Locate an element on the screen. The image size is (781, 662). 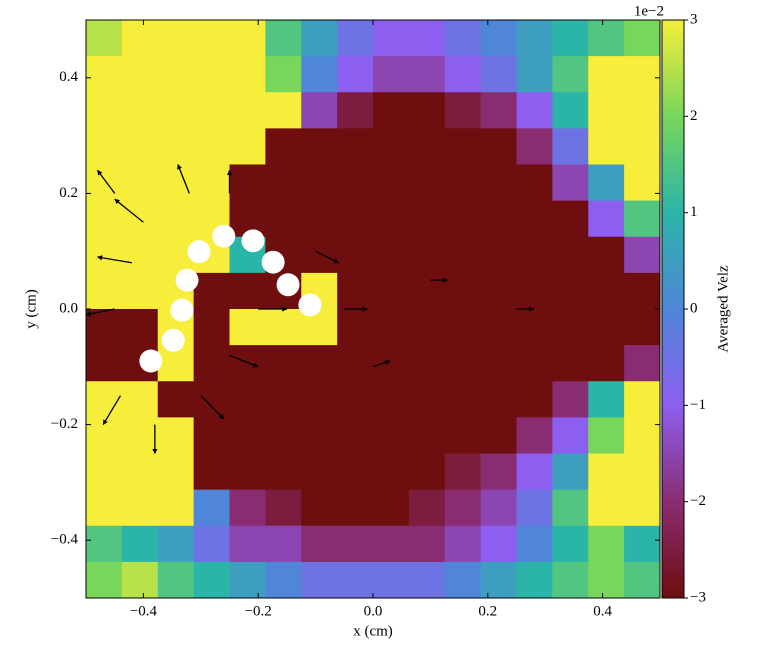
x-tick-label: 0.0 is located at coordinates (373, 611).